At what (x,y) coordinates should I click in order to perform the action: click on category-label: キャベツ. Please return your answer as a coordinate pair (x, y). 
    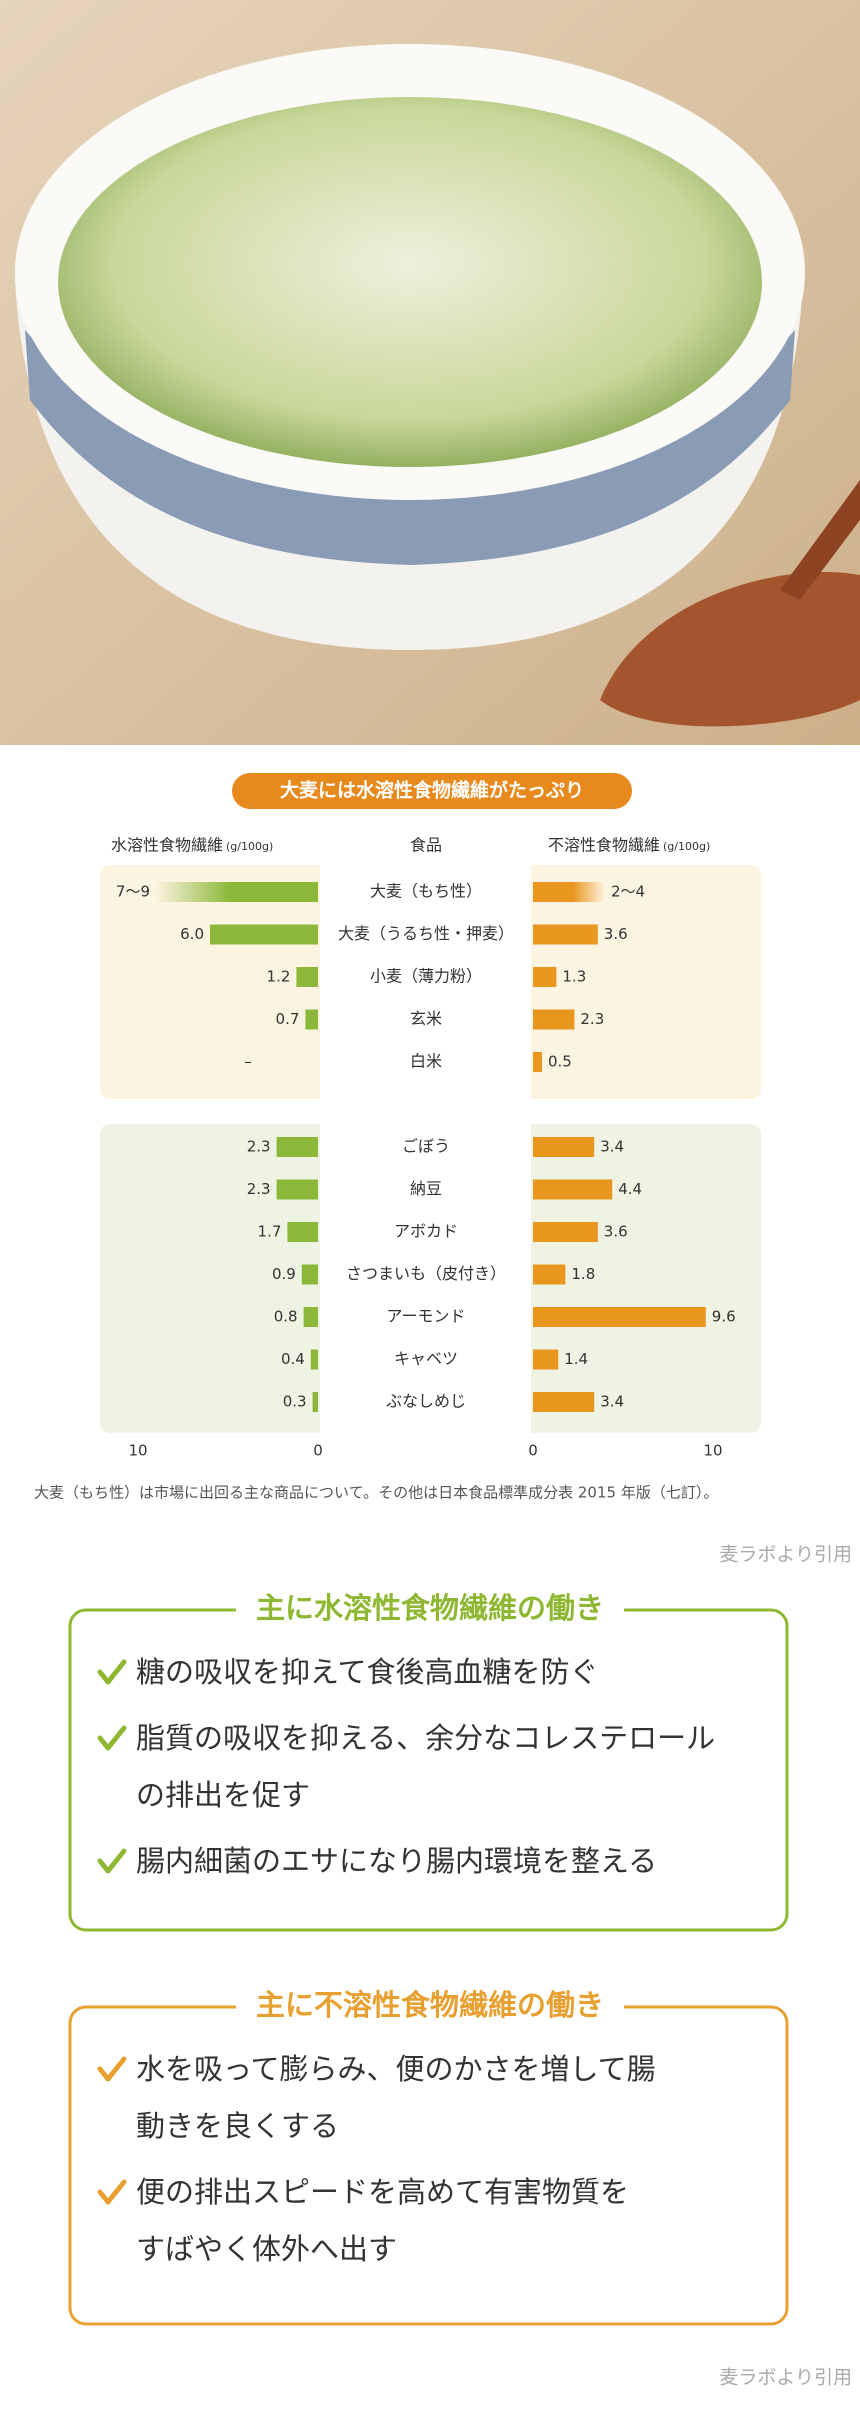
    Looking at the image, I should click on (426, 1358).